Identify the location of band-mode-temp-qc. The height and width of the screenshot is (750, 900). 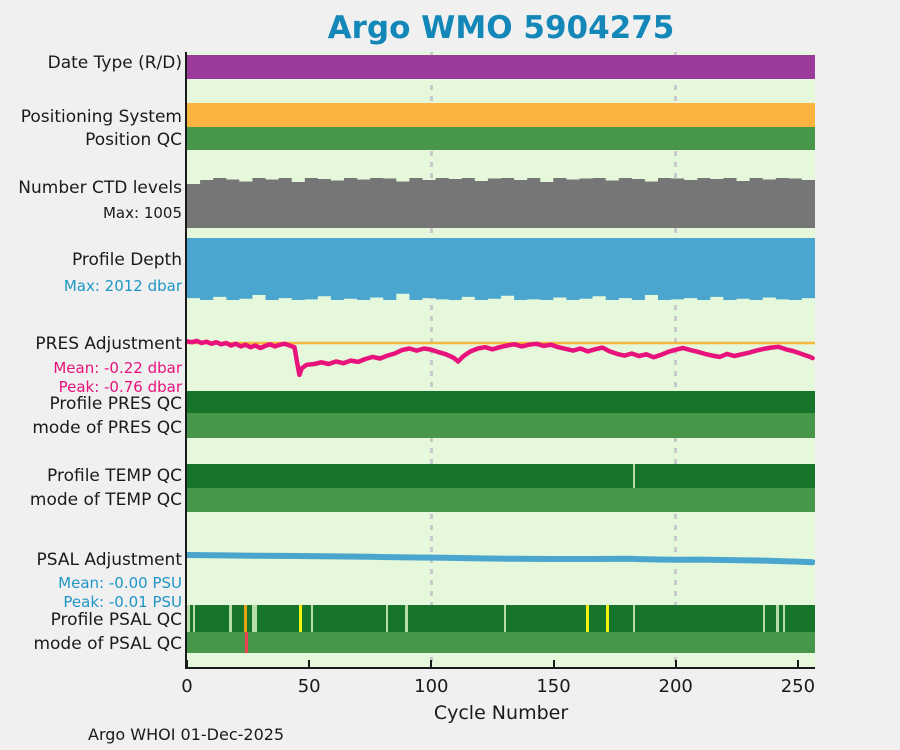
(501, 500).